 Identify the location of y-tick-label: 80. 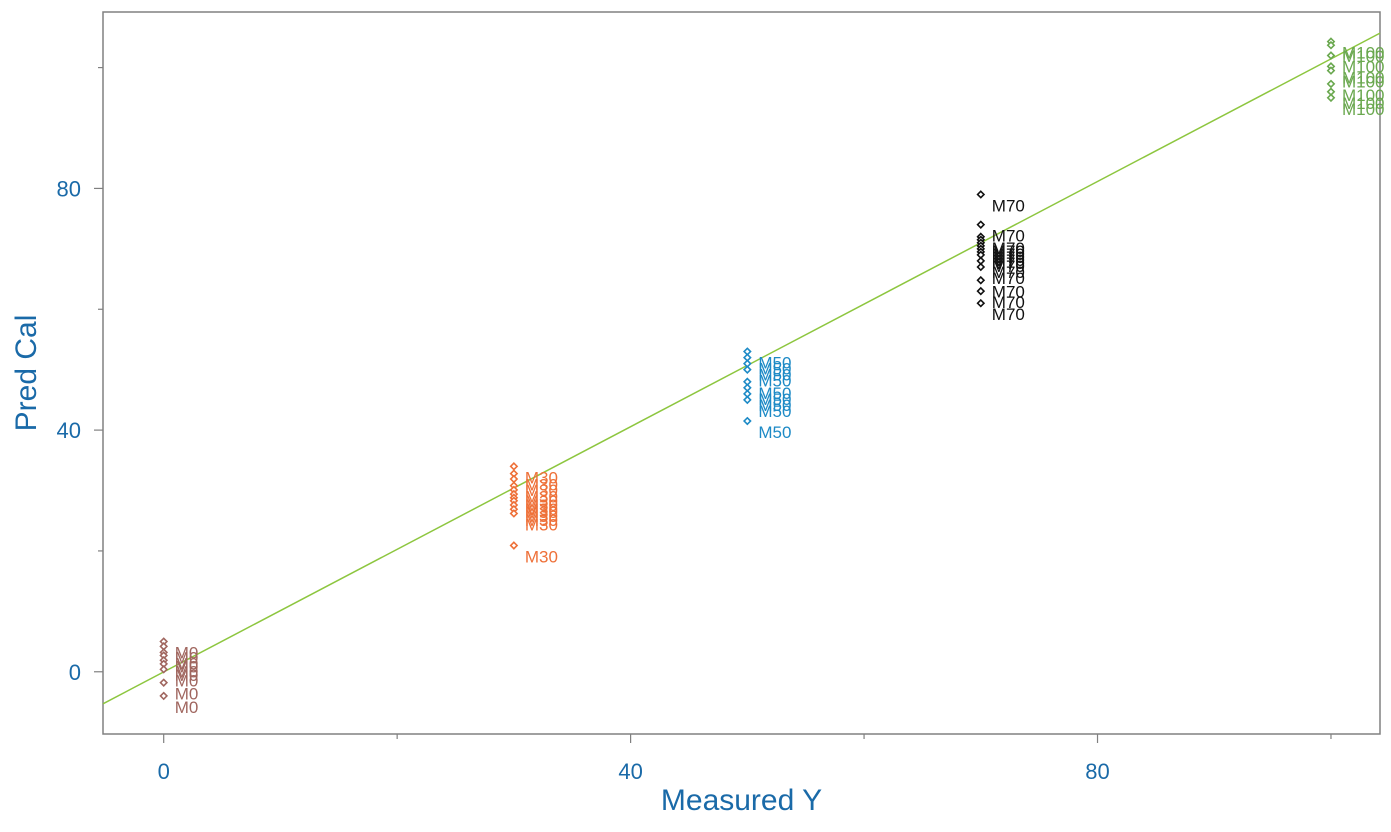
(69, 188).